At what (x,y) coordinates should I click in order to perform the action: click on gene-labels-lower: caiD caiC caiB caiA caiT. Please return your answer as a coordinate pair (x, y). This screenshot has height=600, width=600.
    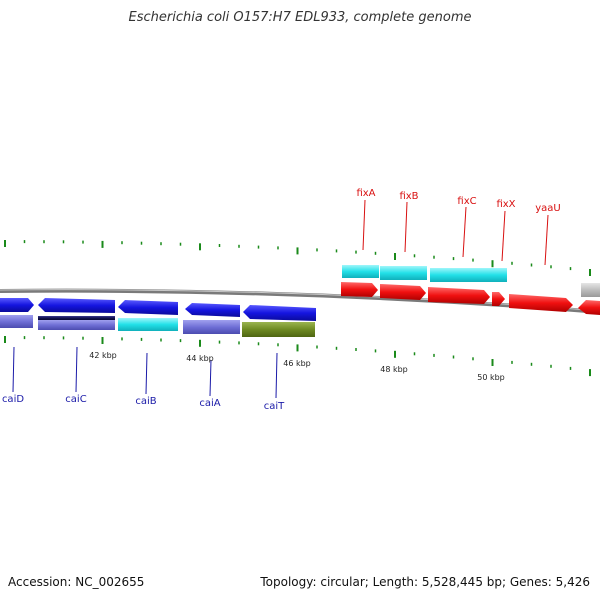
    Looking at the image, I should click on (143, 403).